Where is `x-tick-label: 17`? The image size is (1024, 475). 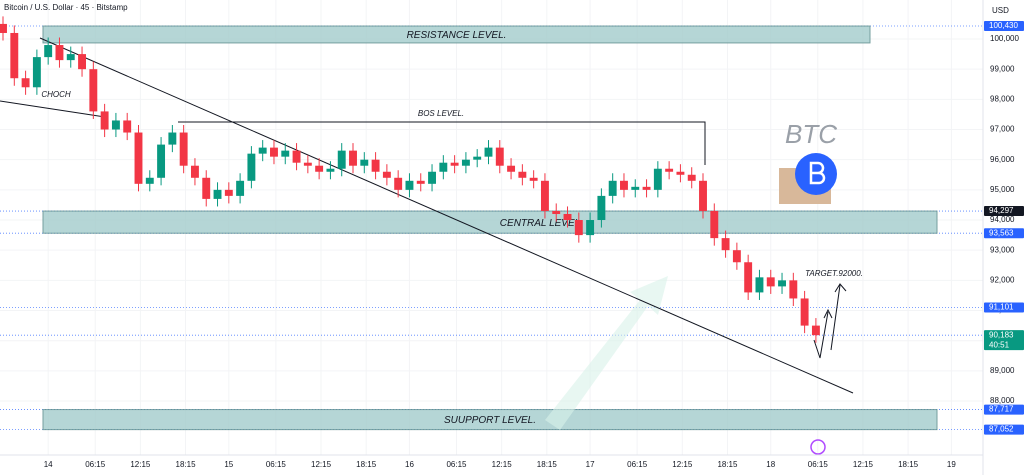 x-tick-label: 17 is located at coordinates (590, 464).